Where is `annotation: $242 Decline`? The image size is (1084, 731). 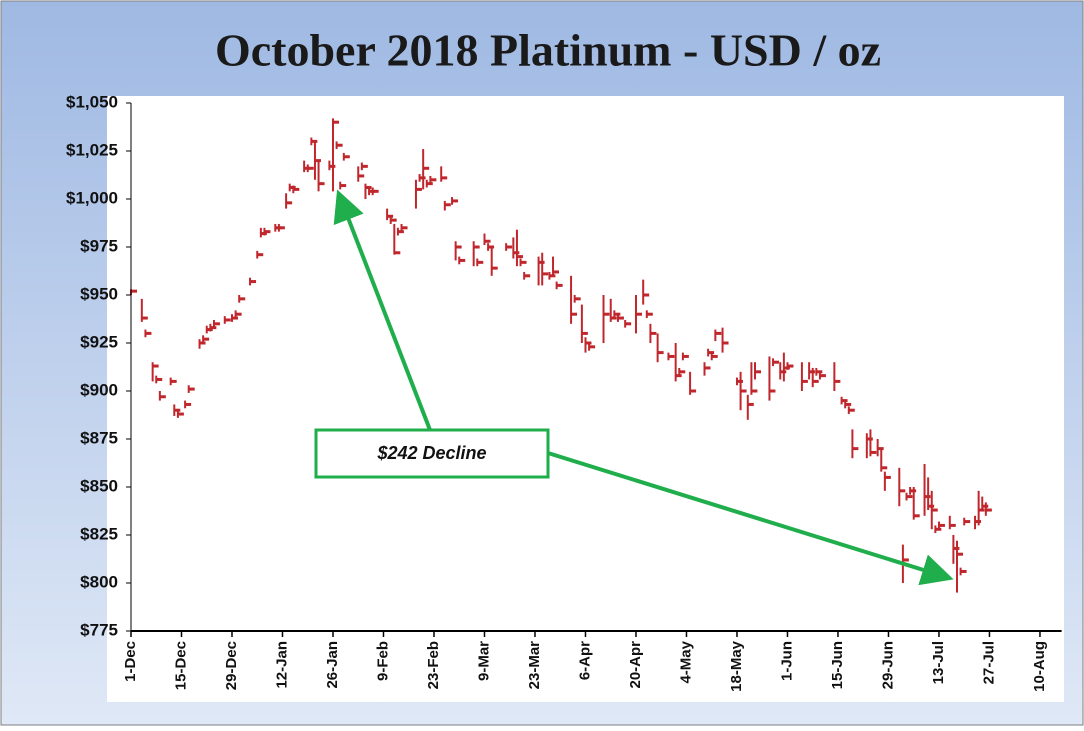 annotation: $242 Decline is located at coordinates (431, 453).